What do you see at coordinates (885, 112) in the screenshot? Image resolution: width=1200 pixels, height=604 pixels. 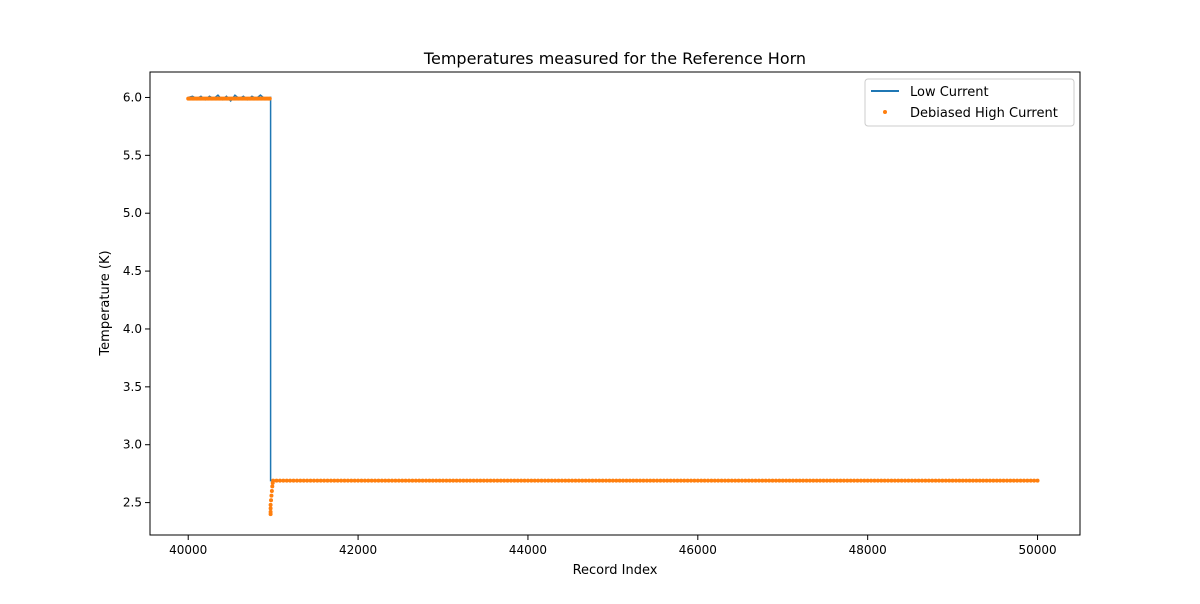 I see `legend-marker-debiased-high-current` at bounding box center [885, 112].